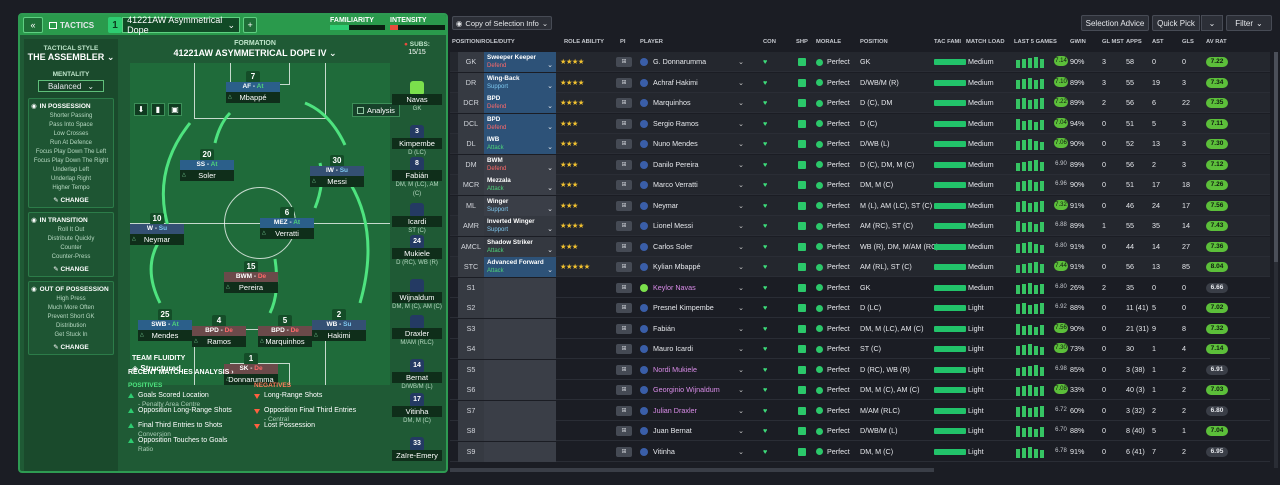 The width and height of the screenshot is (1280, 485). I want to click on sub-player: Icardi ST (C), so click(417, 219).